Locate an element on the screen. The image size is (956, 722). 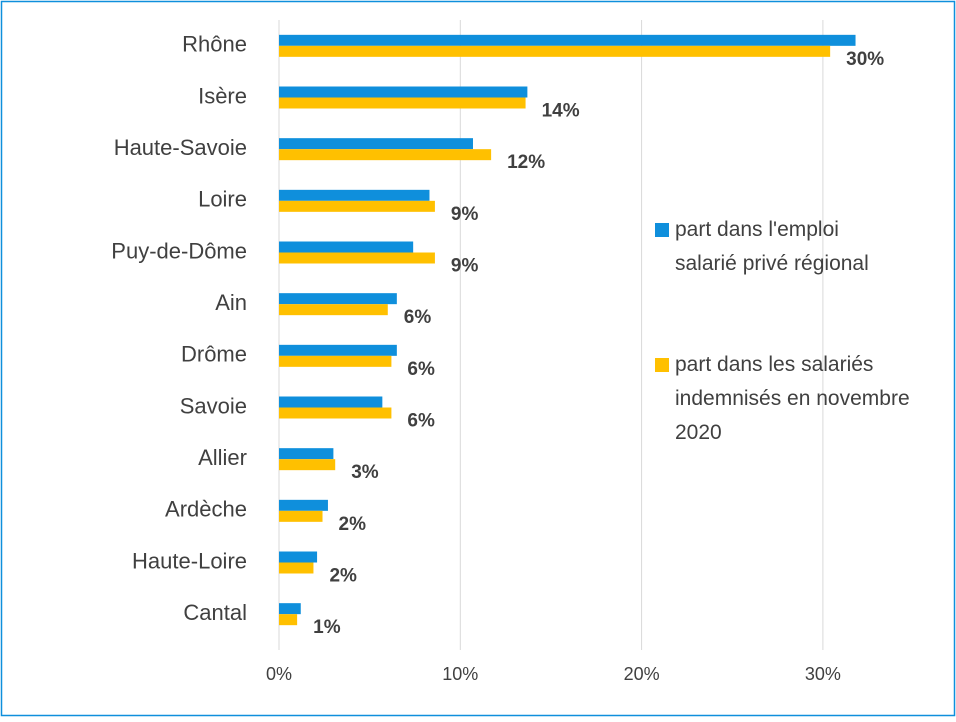
x-tick-label: 10% is located at coordinates (460, 674).